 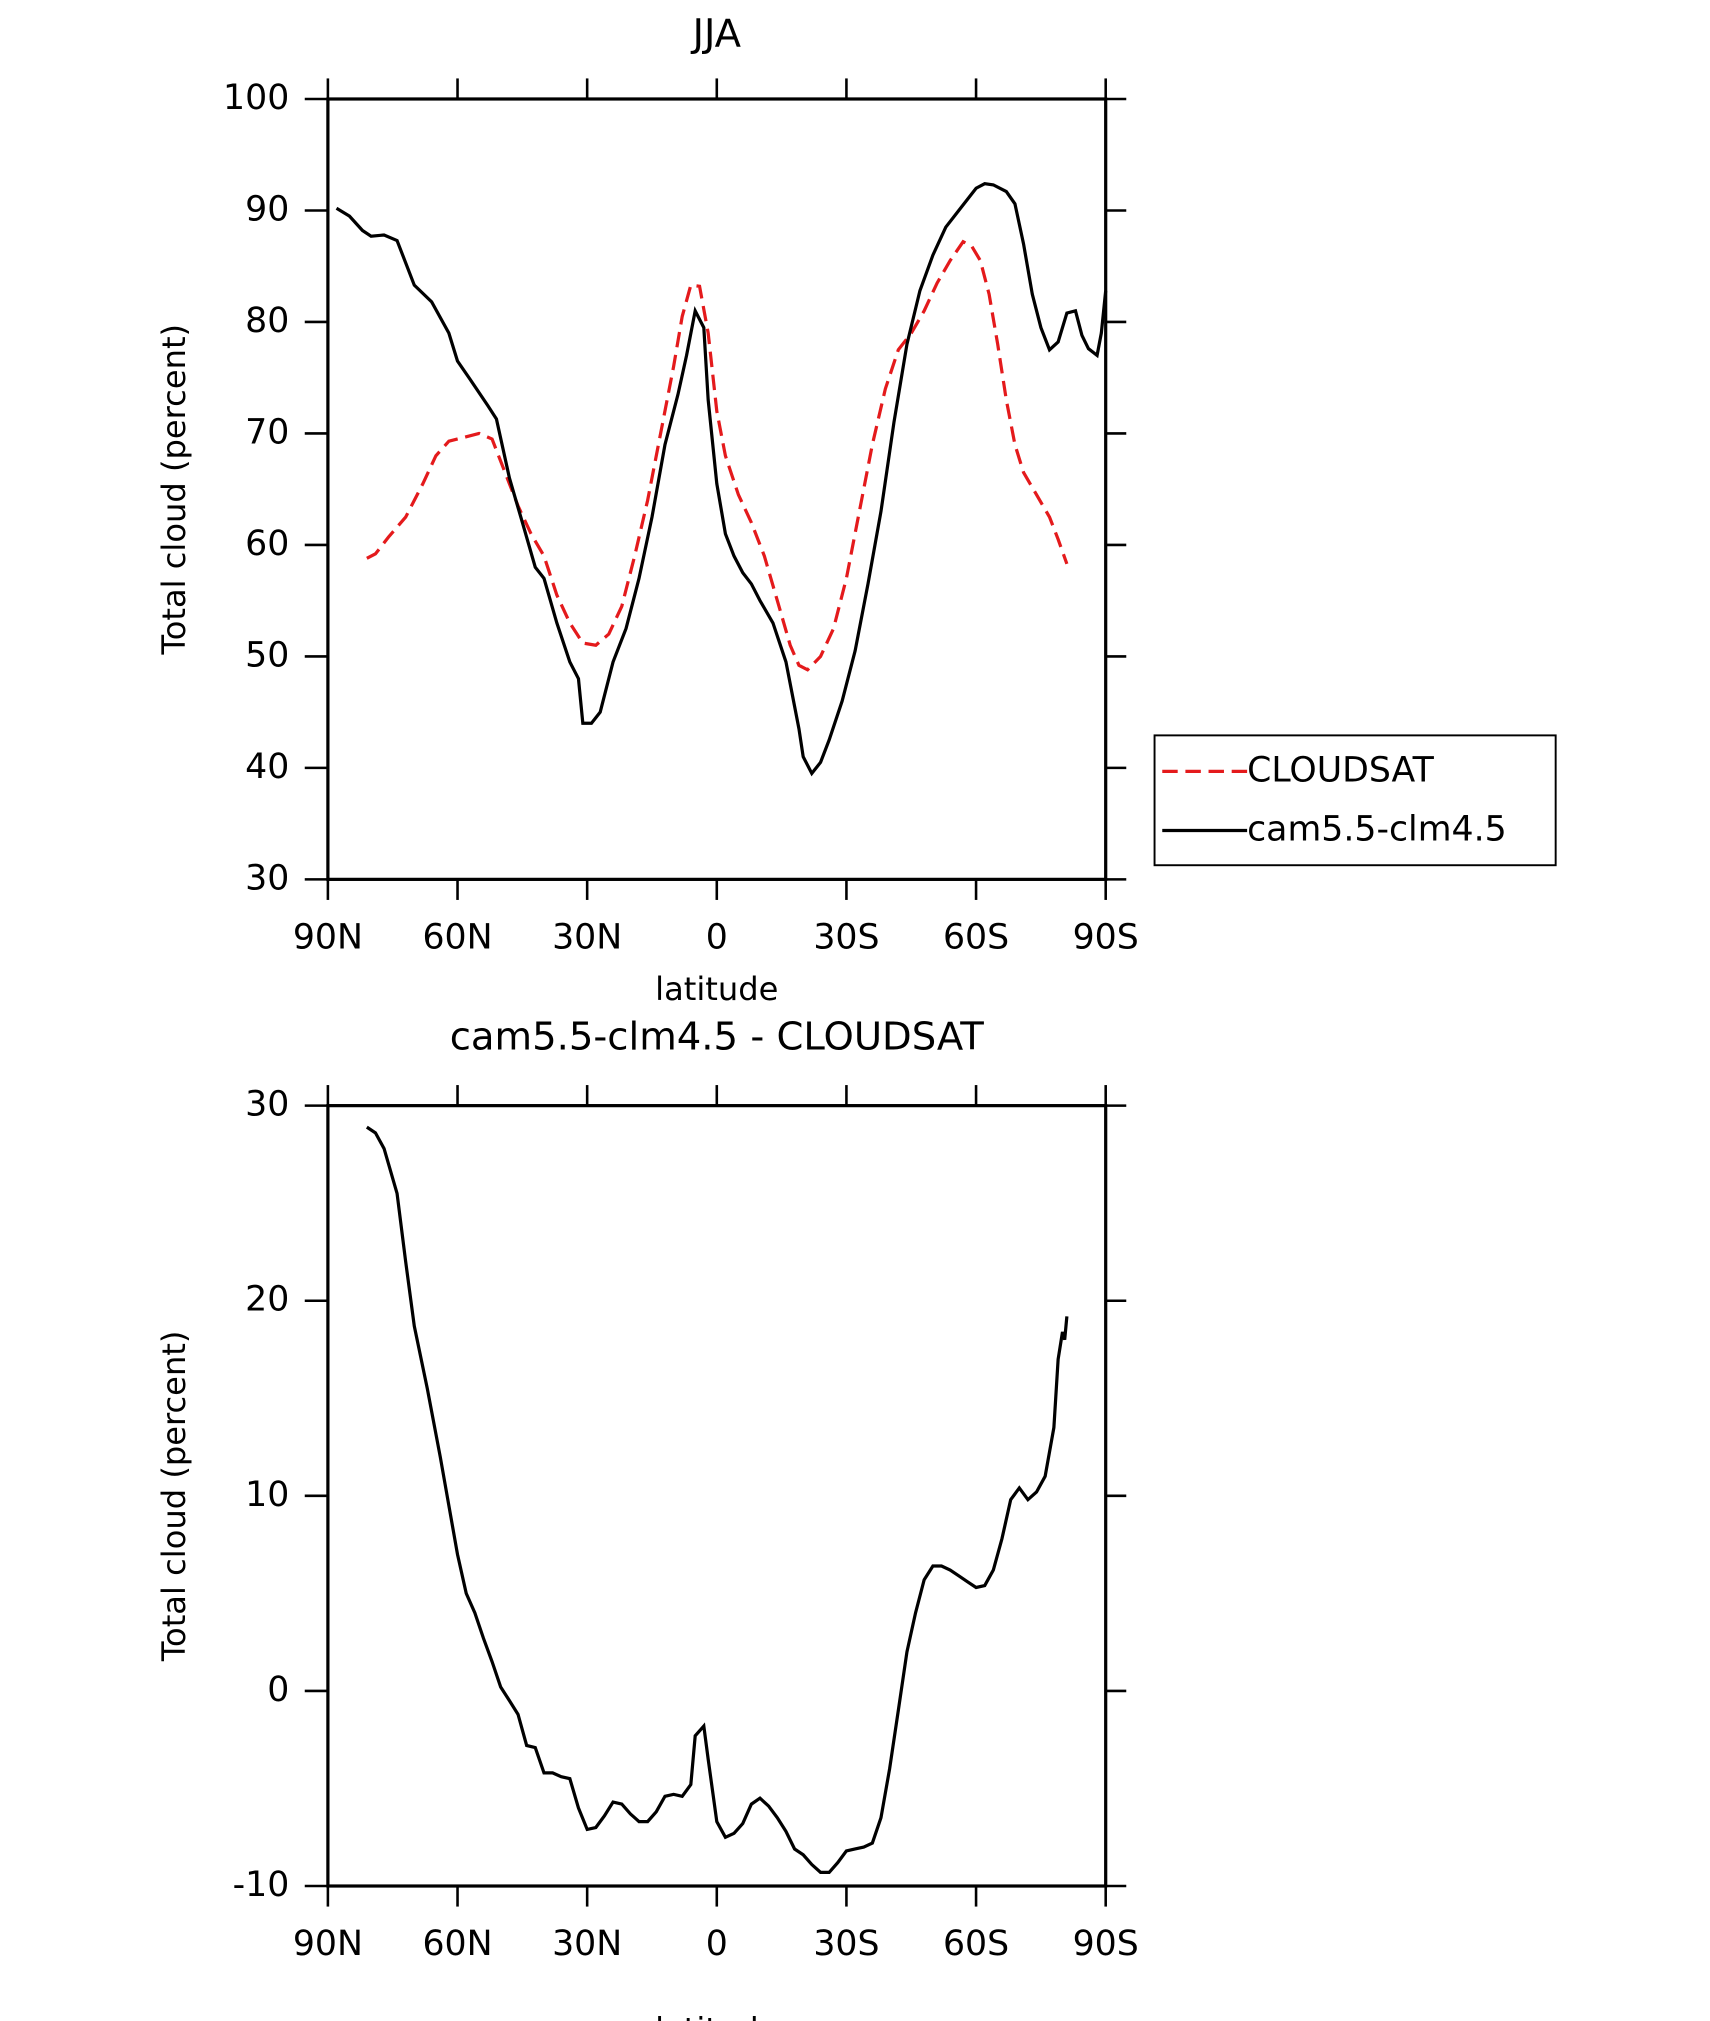 I want to click on y-tick-label: 60, so click(x=267, y=544).